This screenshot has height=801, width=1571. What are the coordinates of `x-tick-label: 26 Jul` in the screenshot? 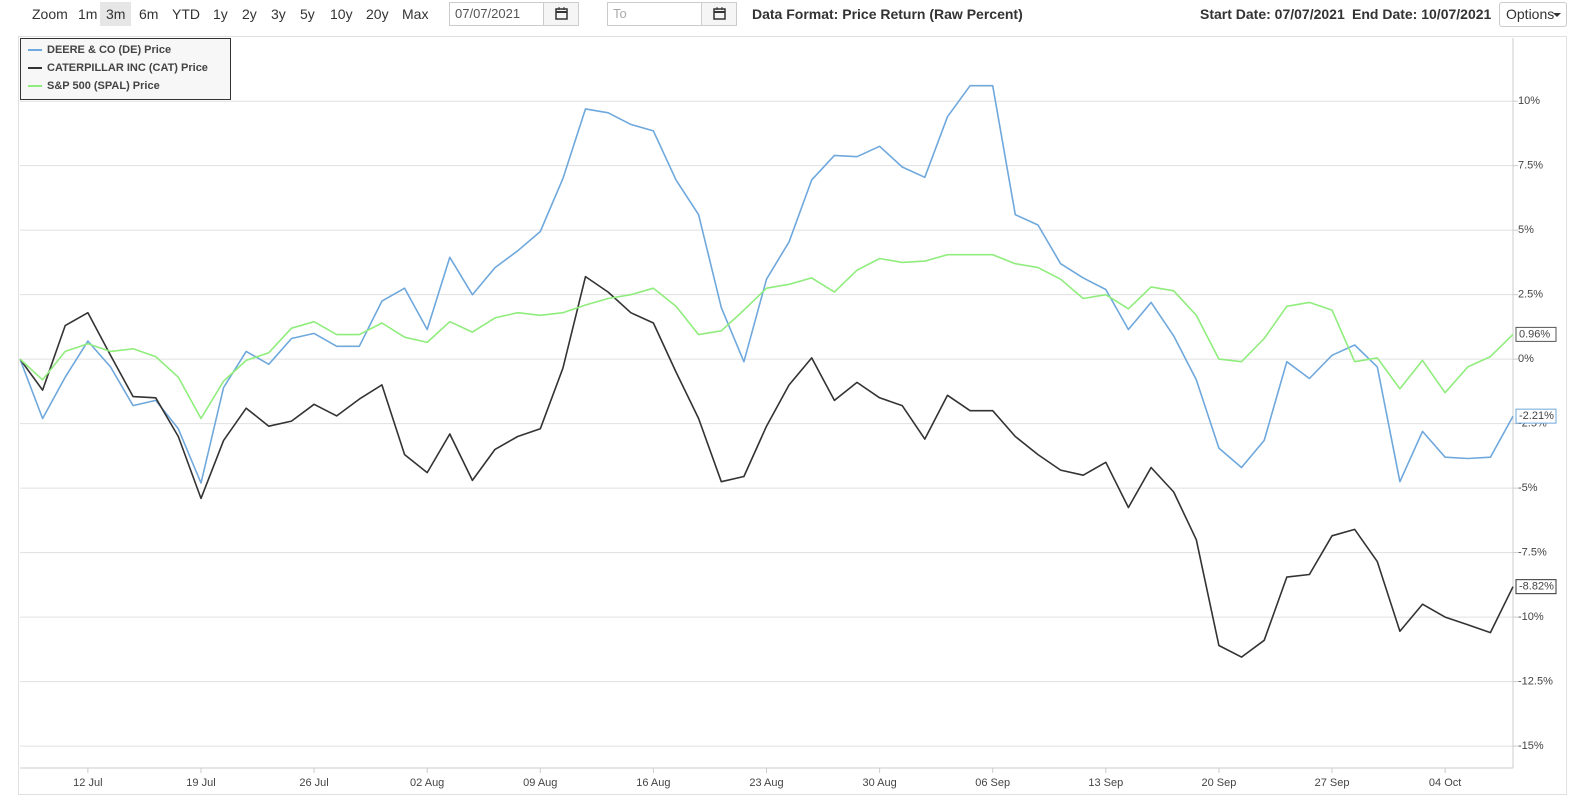 It's located at (313, 783).